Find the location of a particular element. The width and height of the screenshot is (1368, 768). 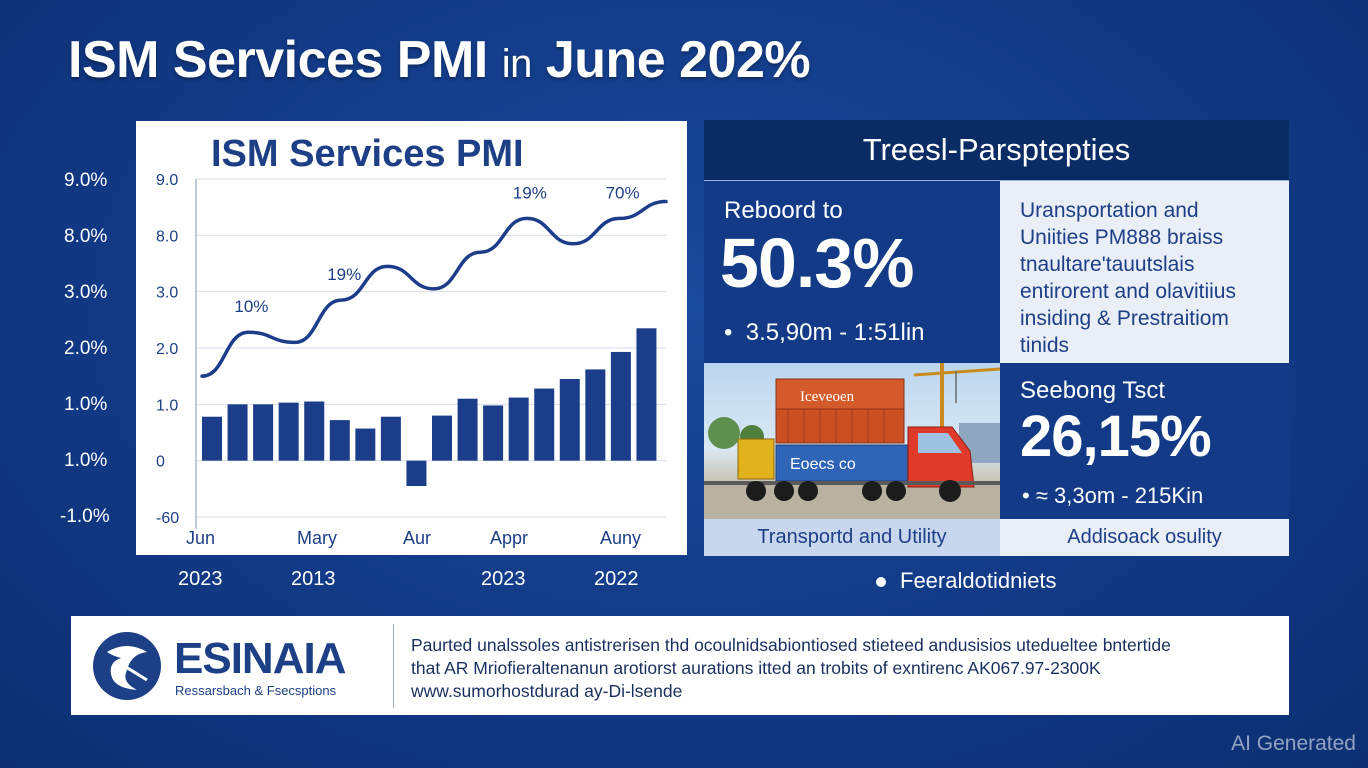

x-tick-label: Aur is located at coordinates (417, 538).